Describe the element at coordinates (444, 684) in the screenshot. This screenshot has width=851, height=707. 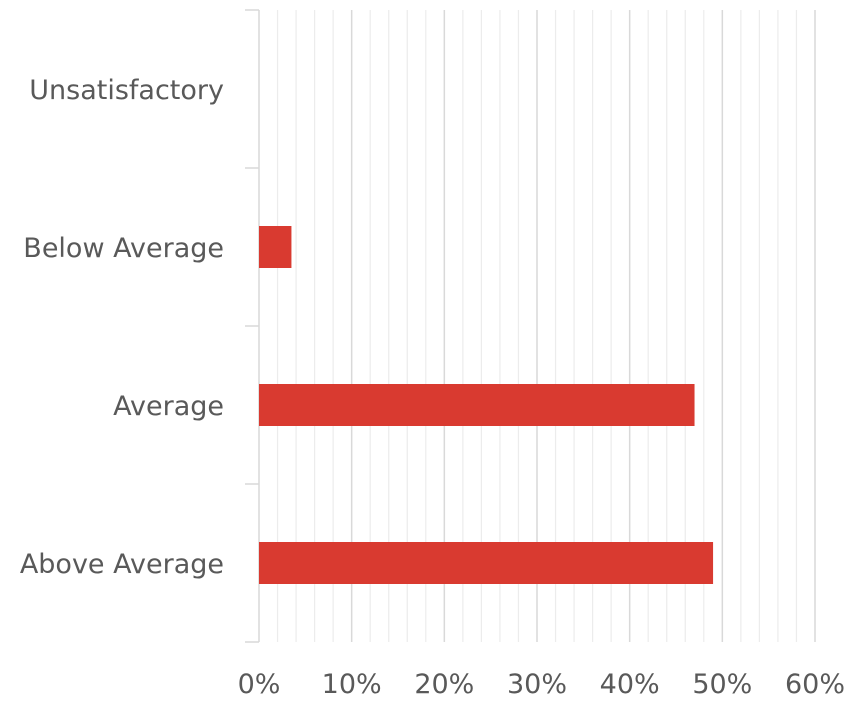
I see `x-tick-label: 20%` at that location.